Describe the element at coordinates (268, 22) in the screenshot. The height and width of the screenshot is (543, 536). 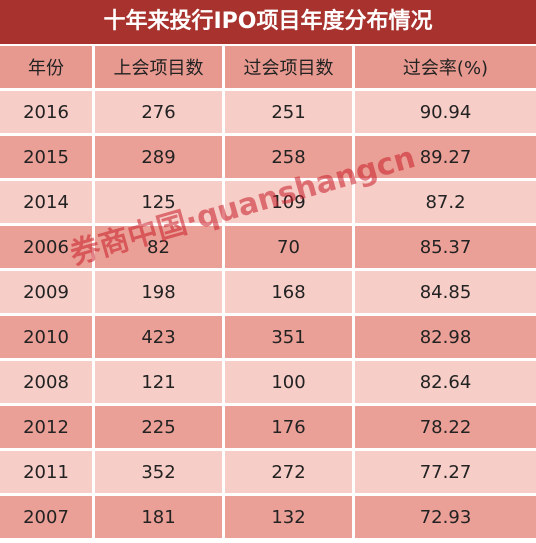
I see `table-title: 十年来投行IPO项目年度分布情况` at that location.